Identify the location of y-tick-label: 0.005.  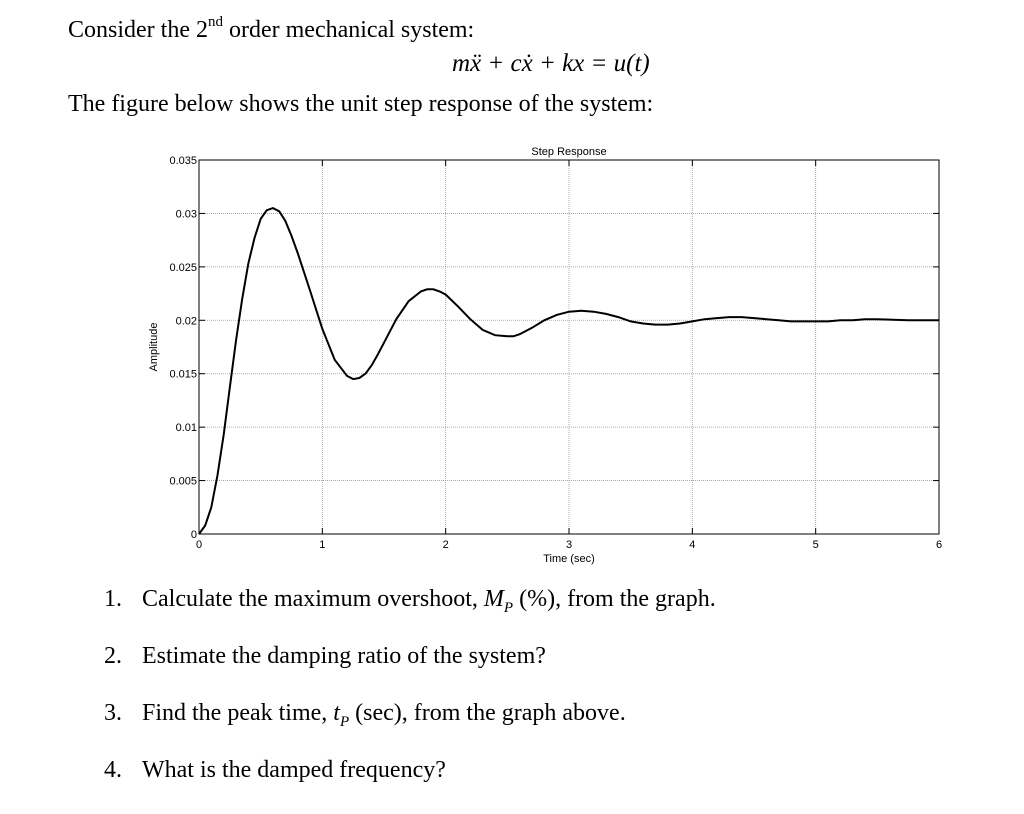
(183, 482).